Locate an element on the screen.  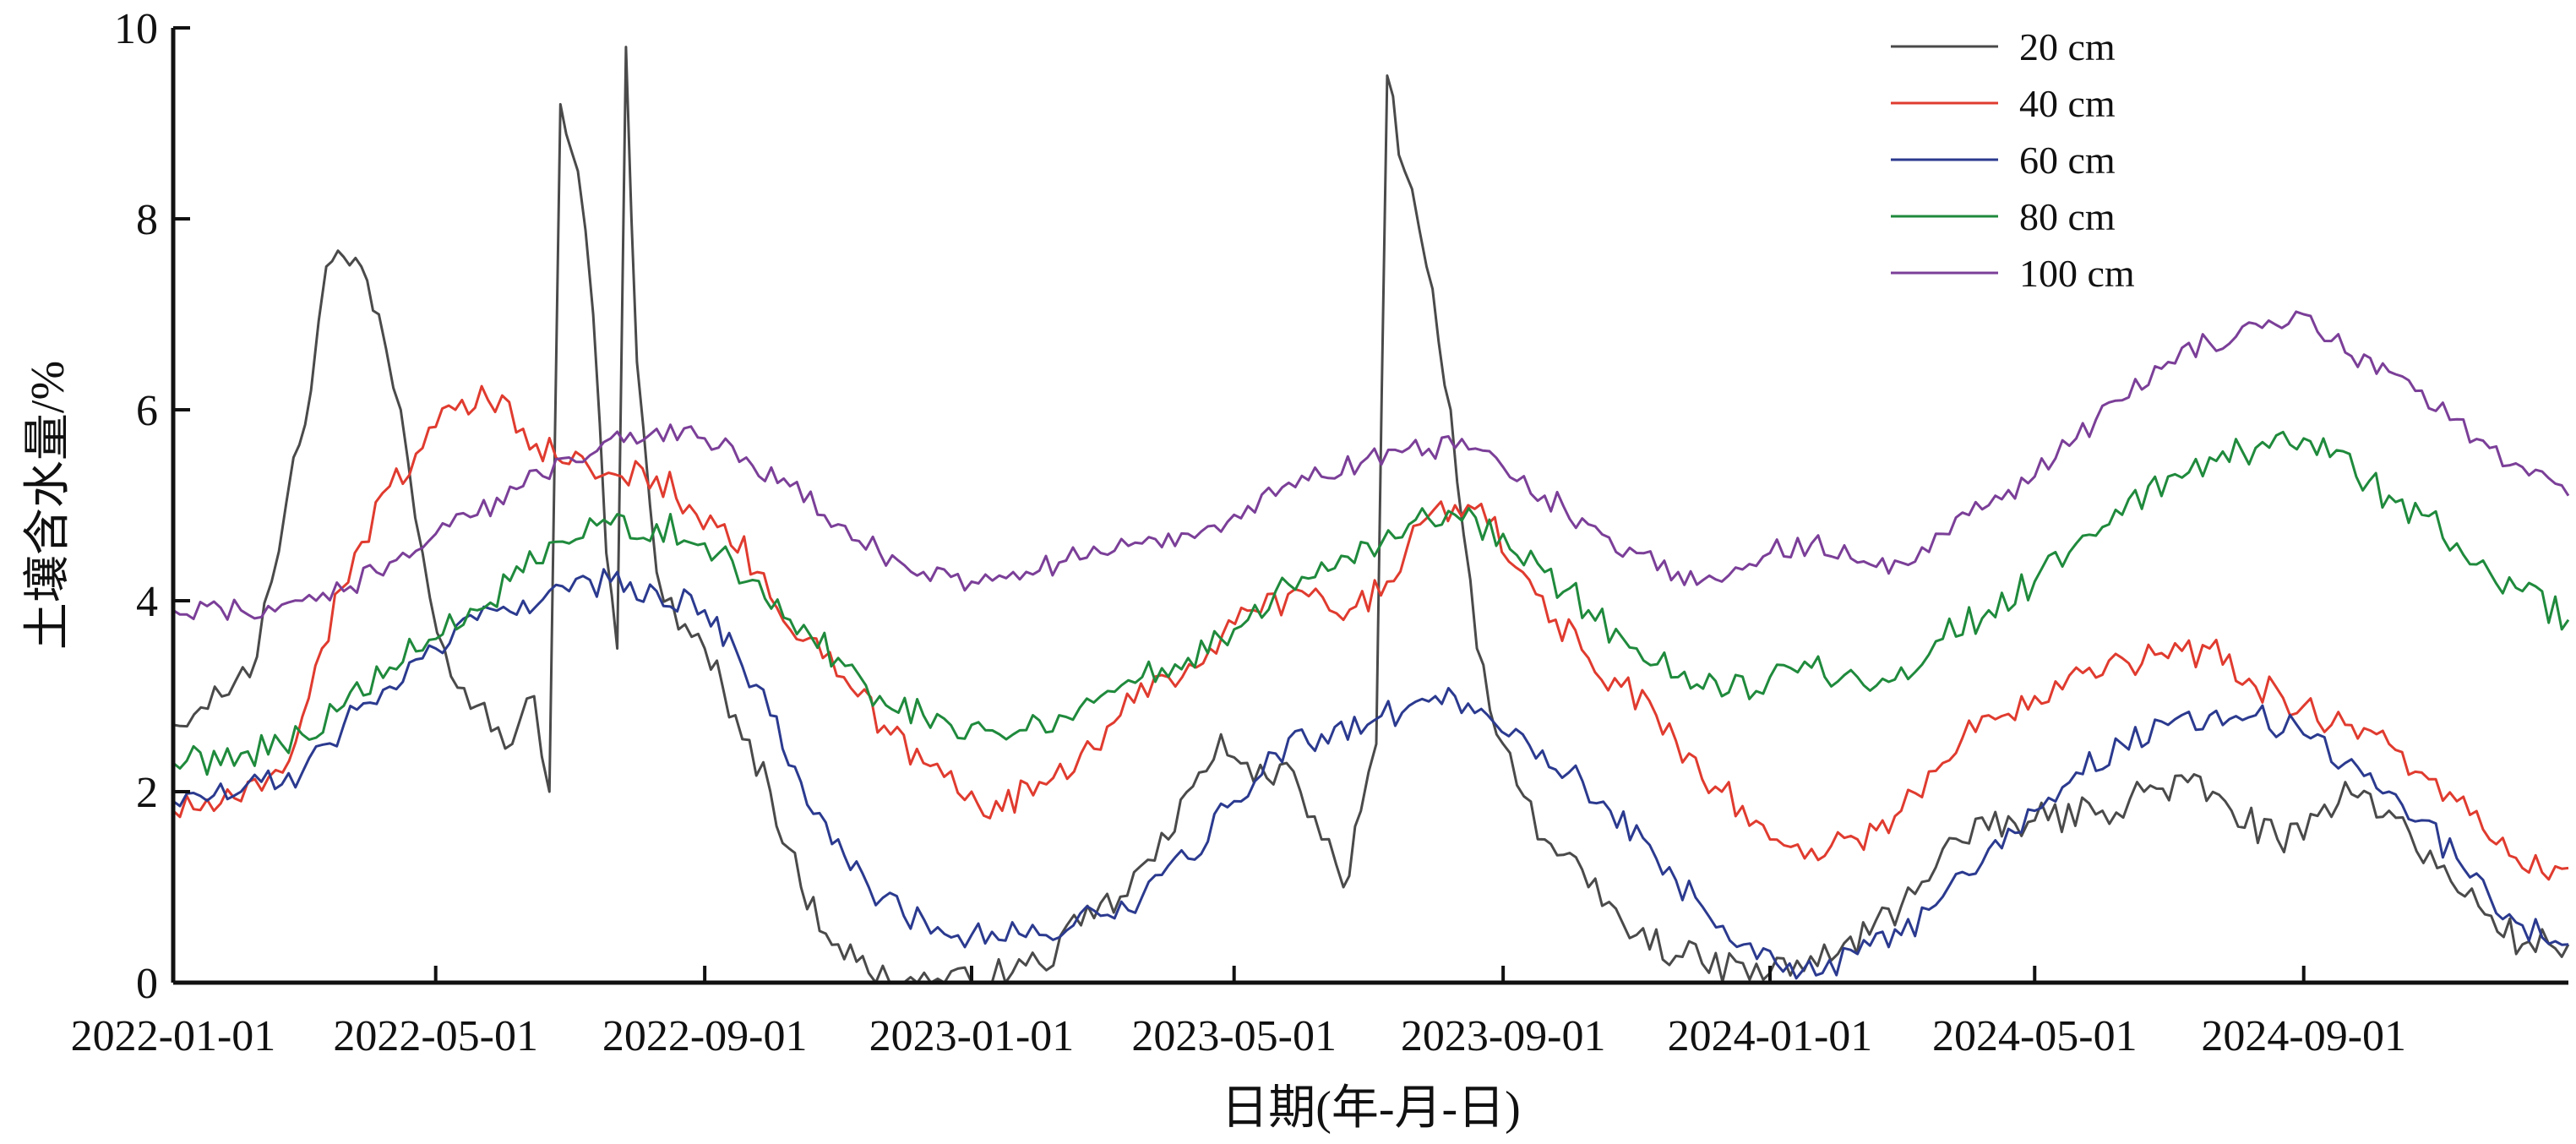
legend-label: 20 cm is located at coordinates (2067, 46).